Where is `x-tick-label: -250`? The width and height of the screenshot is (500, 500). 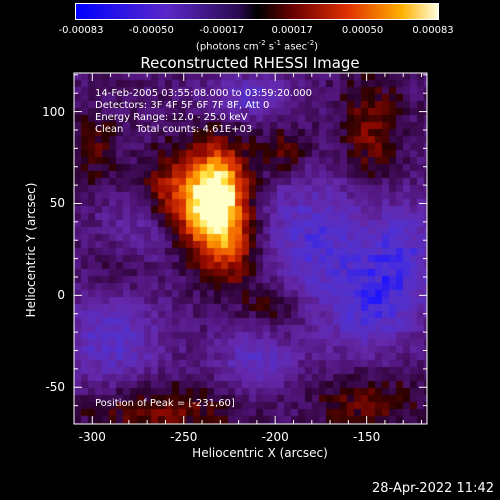 x-tick-label: -250 is located at coordinates (184, 437).